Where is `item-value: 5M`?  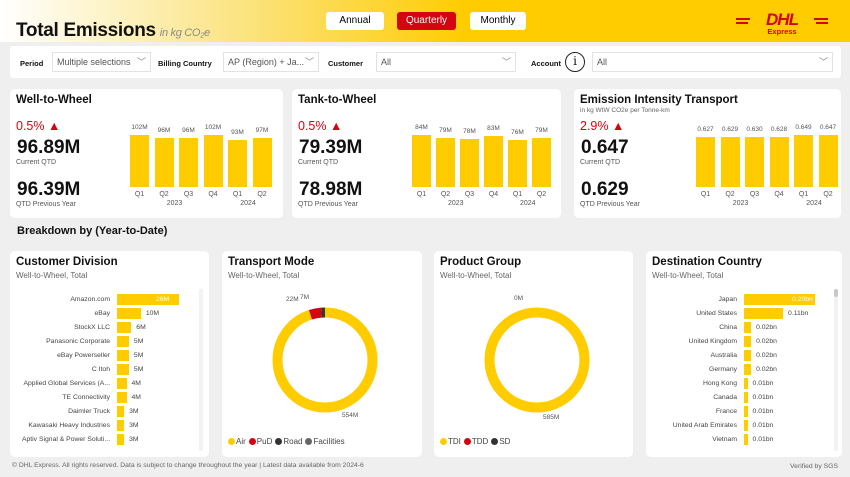
item-value: 5M is located at coordinates (138, 341).